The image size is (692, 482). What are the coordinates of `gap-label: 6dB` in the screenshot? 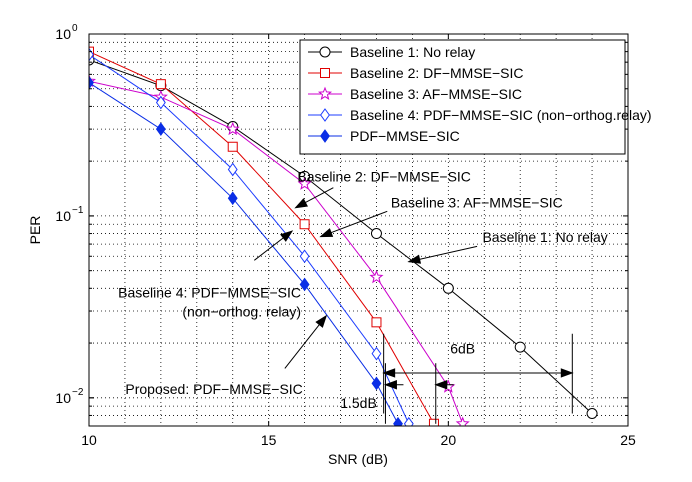 It's located at (462, 349).